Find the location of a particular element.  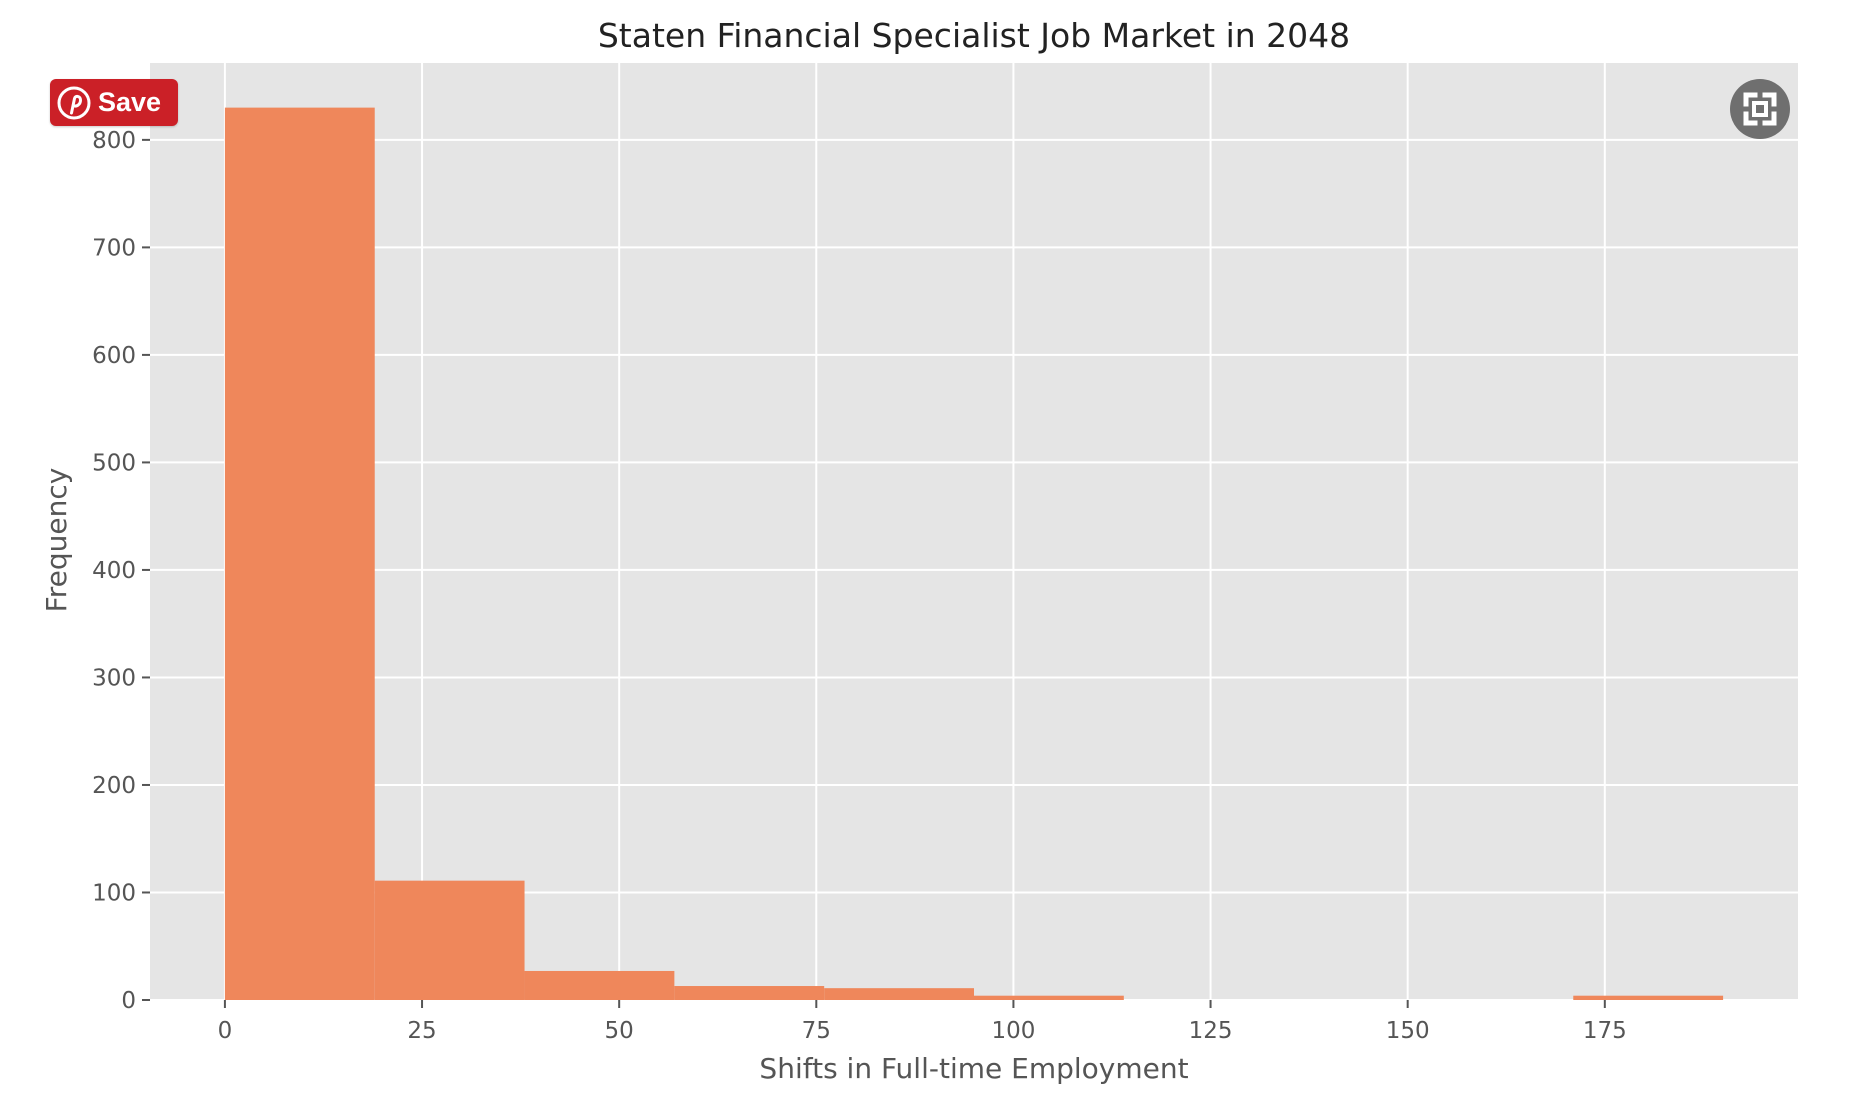

y-tick-label: 600 is located at coordinates (114, 356).